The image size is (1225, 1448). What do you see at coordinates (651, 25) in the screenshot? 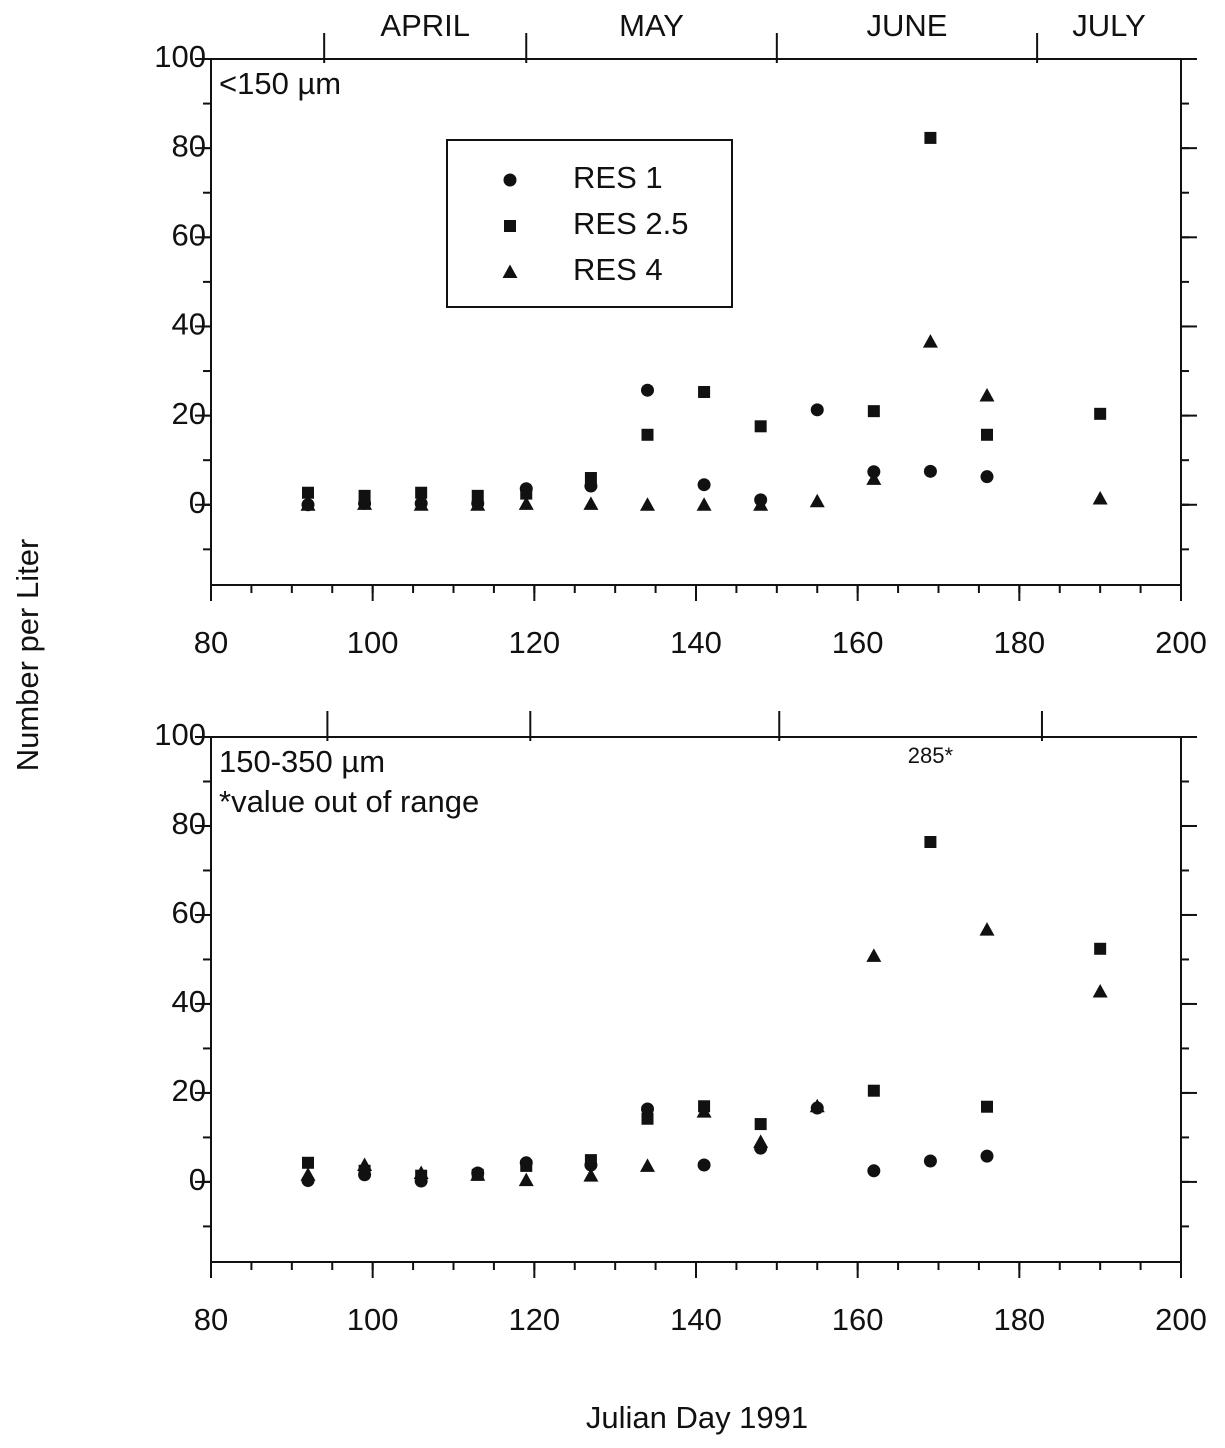
I see `month-label: MAY` at bounding box center [651, 25].